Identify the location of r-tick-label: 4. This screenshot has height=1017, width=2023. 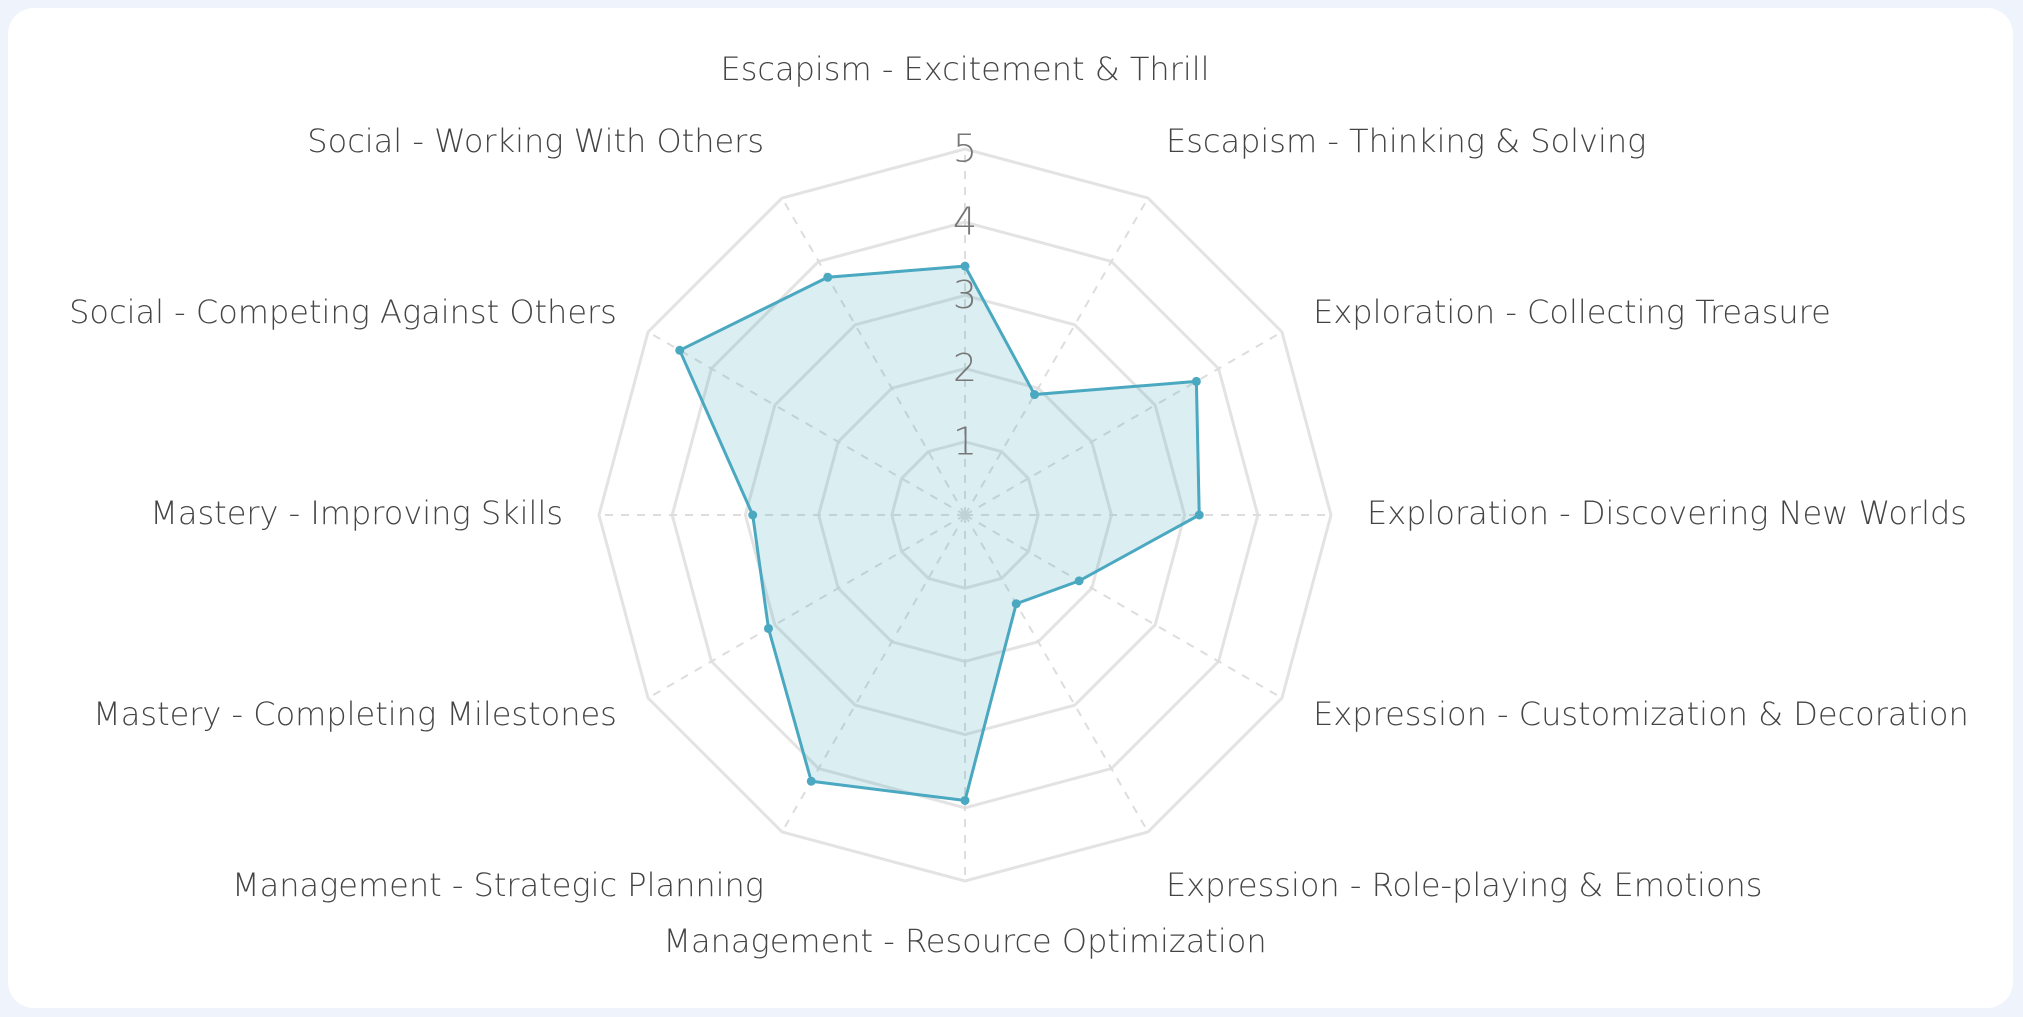
(965, 222).